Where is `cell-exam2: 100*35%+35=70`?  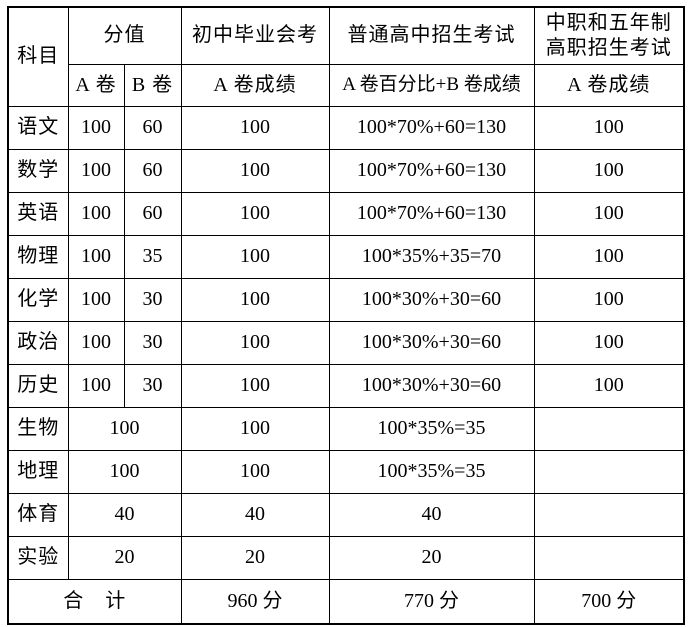
cell-exam2: 100*35%+35=70 is located at coordinates (431, 256).